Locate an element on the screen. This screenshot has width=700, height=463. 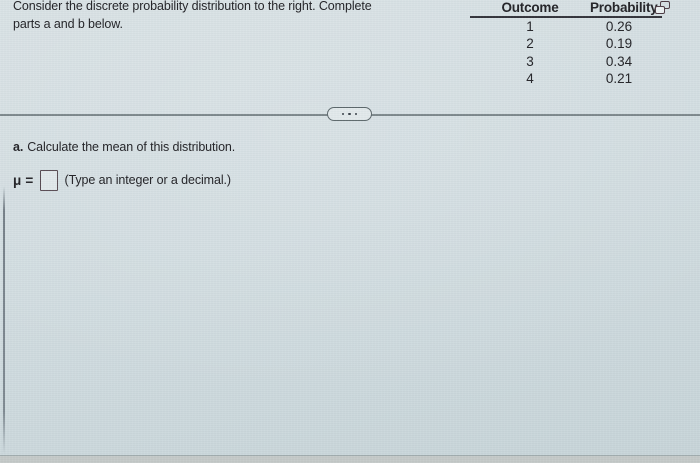
table-row: 3 0.34 is located at coordinates (566, 61).